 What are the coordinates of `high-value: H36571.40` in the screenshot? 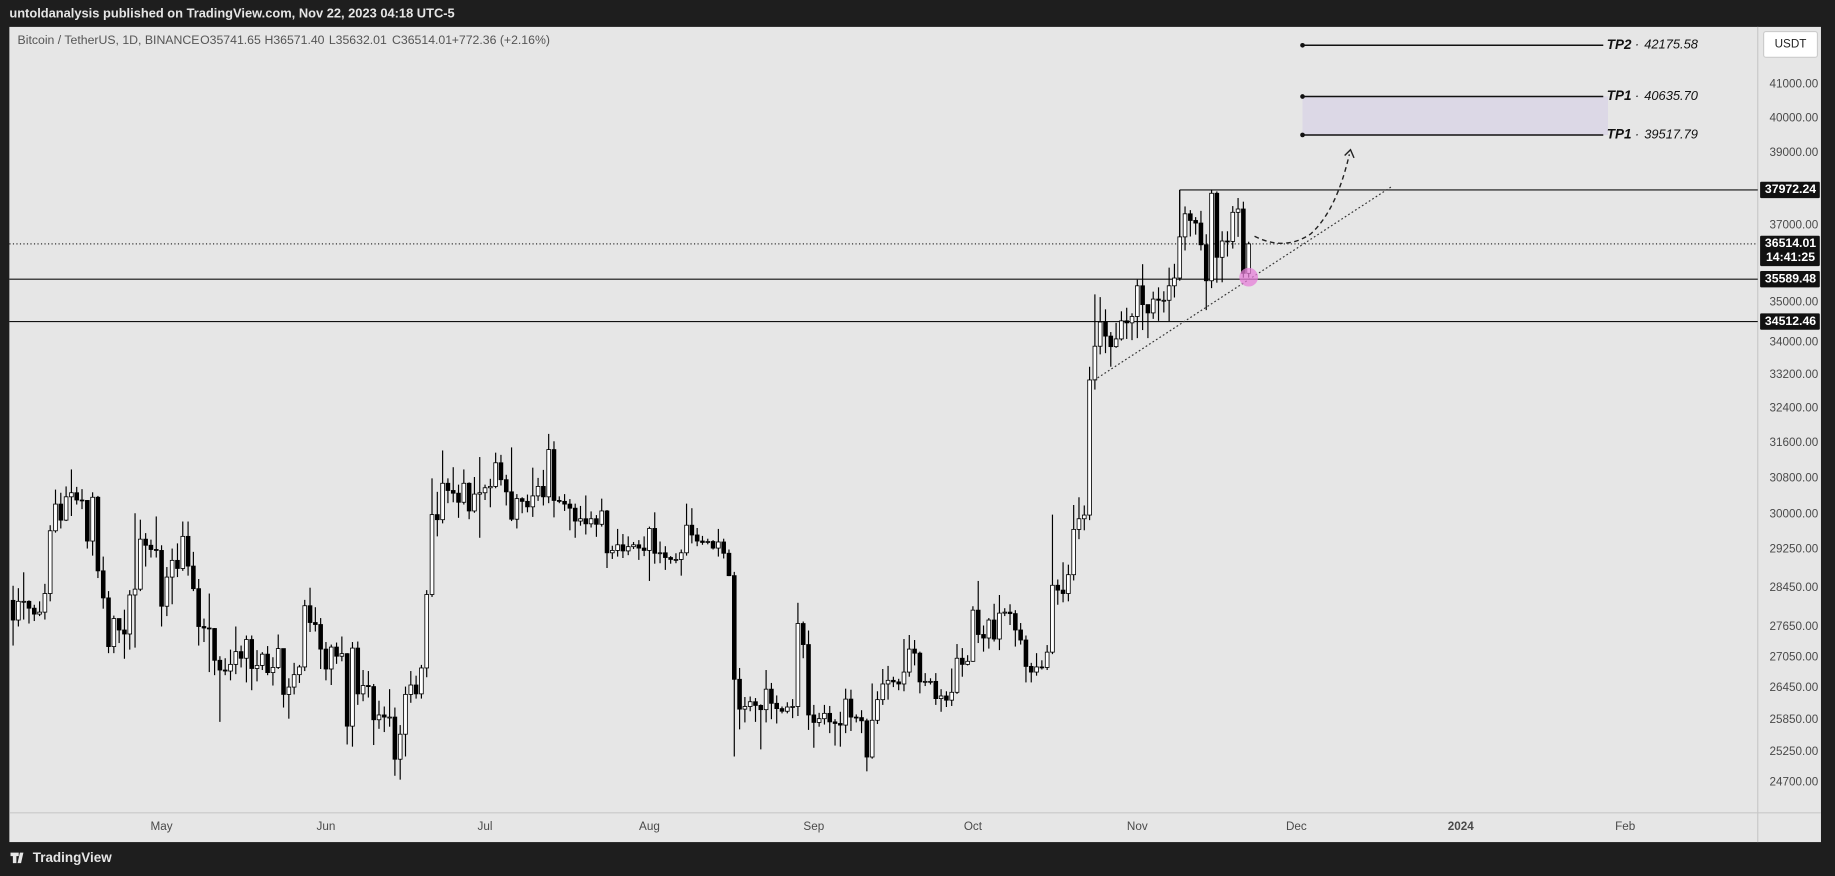 It's located at (294, 40).